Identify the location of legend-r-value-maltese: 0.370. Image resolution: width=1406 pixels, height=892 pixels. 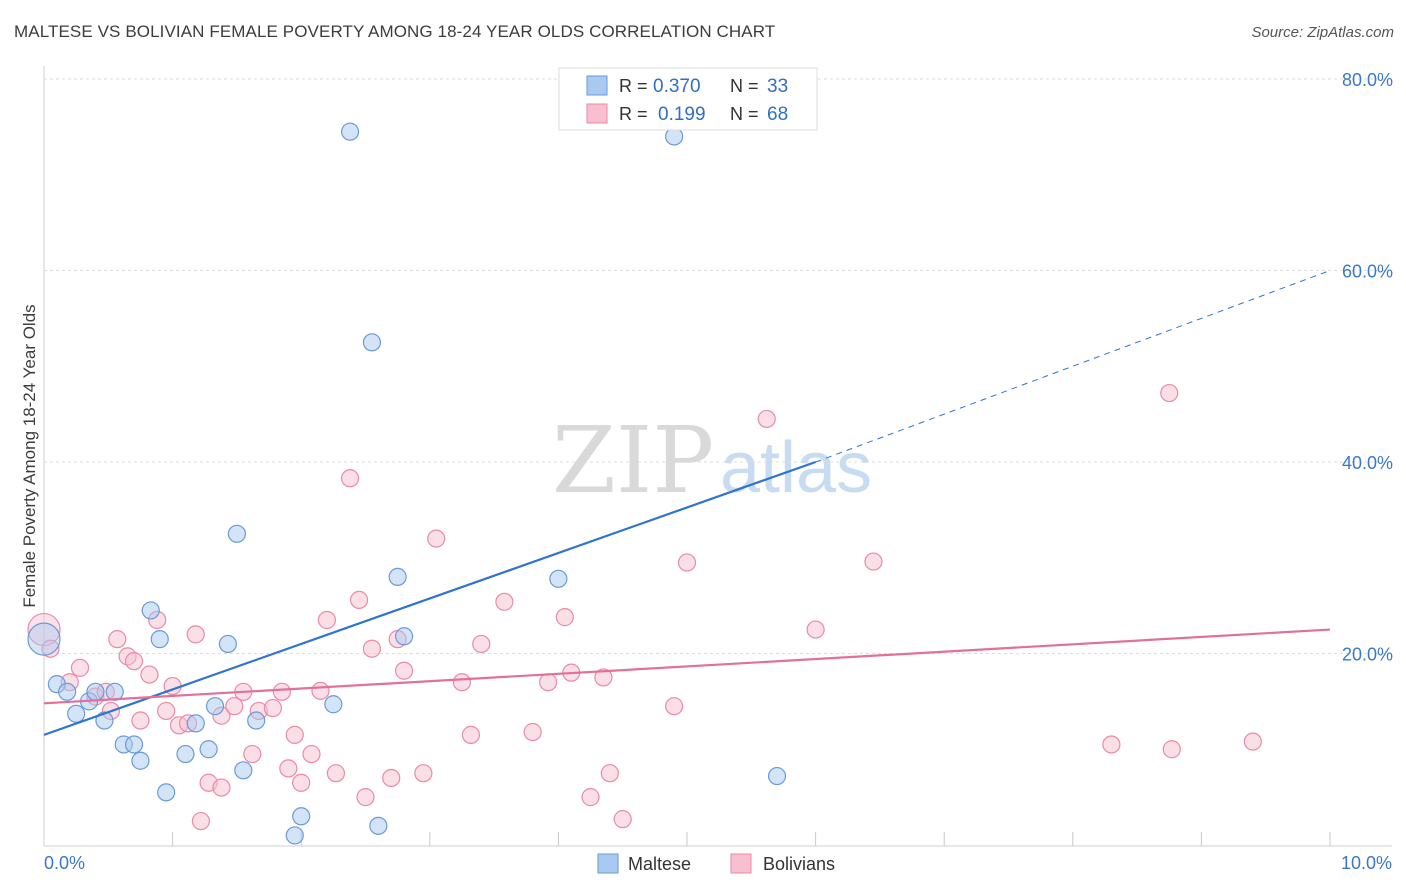
(677, 86).